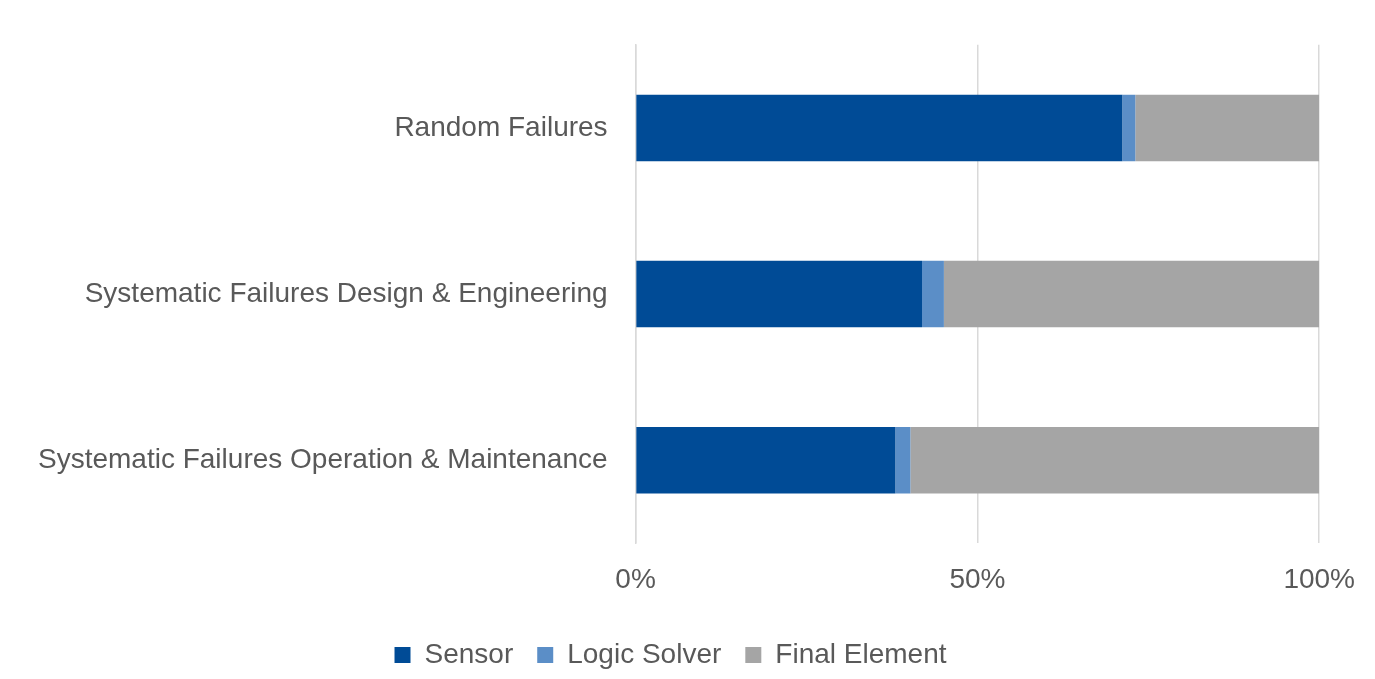 The image size is (1375, 679). I want to click on y-tick-label: Random Failures, so click(501, 126).